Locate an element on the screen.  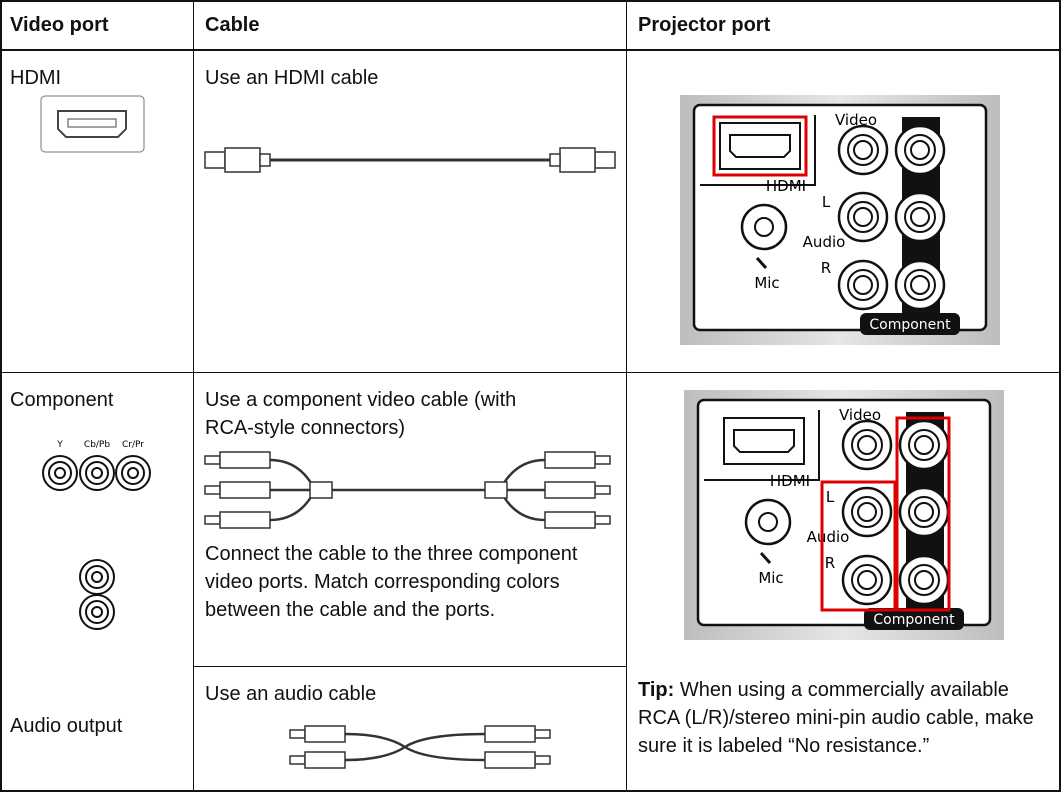
port-label: Y is located at coordinates (59, 445).